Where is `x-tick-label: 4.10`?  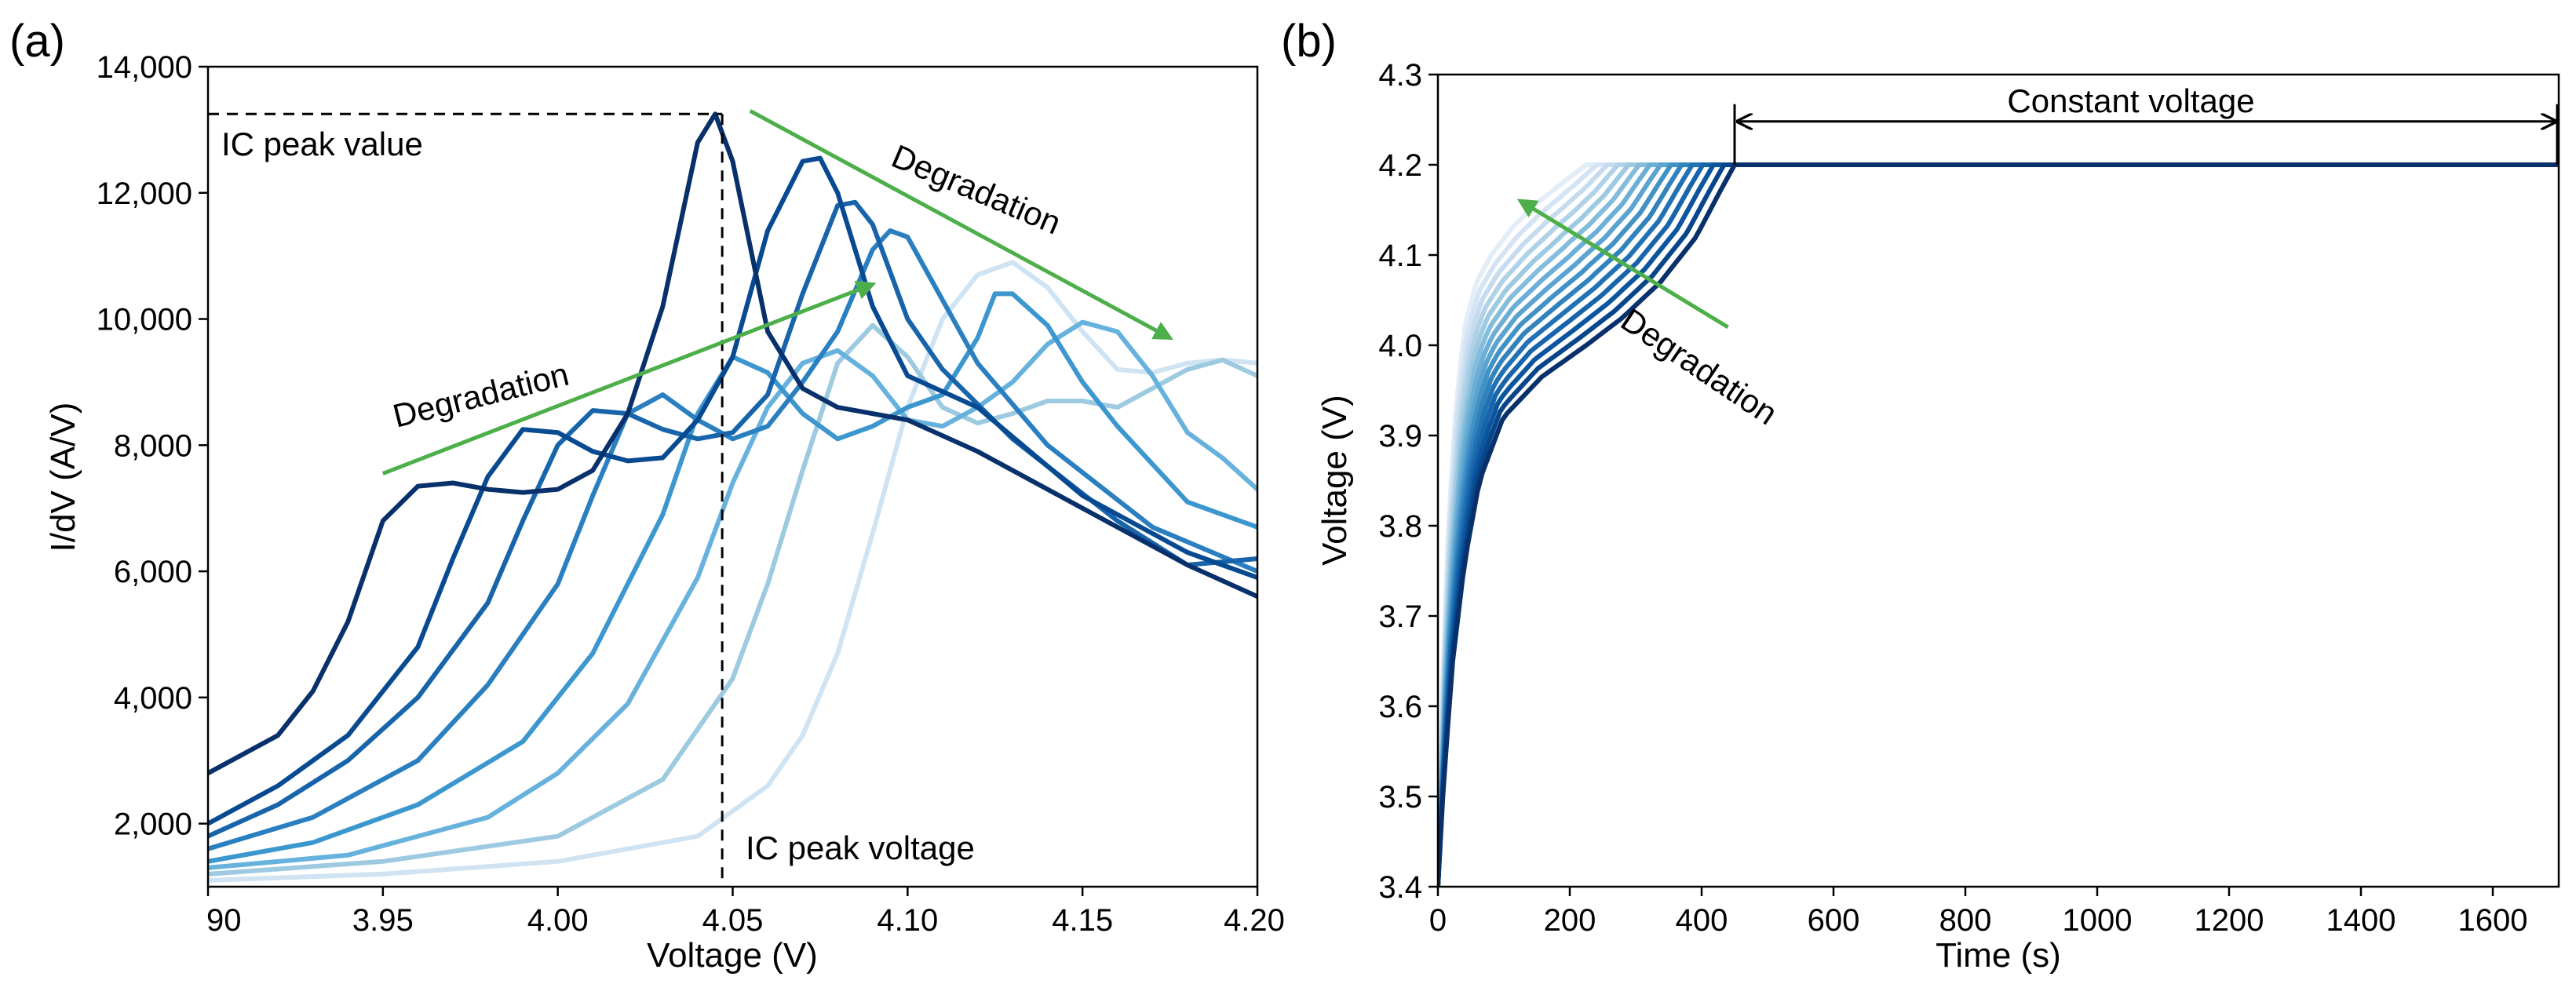
x-tick-label: 4.10 is located at coordinates (907, 920).